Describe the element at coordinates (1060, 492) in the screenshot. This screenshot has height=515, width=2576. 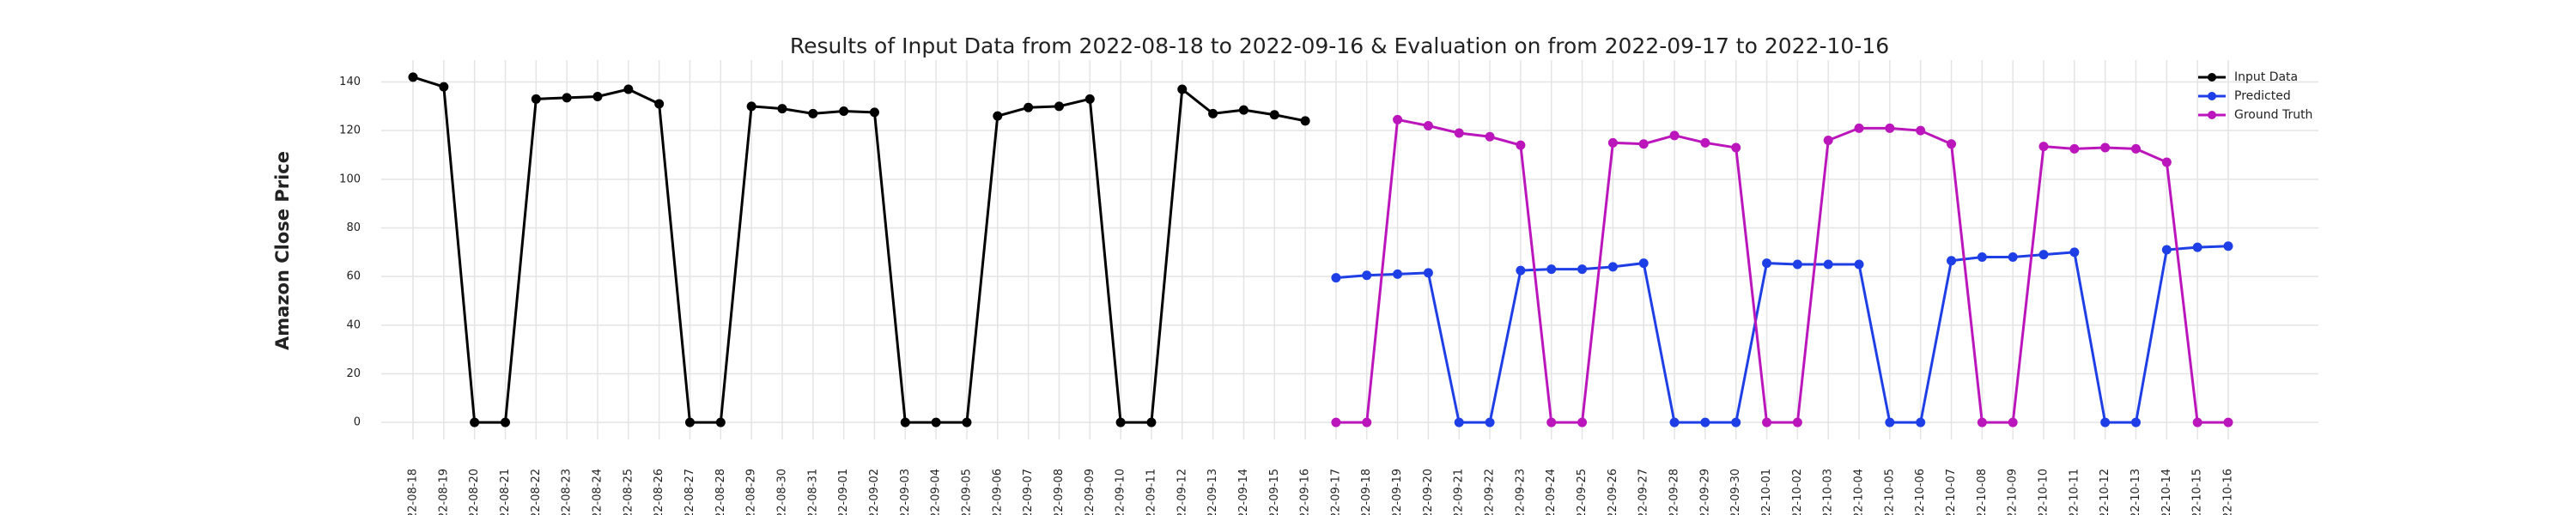
I see `x-tick-label: 2022-09-08` at that location.